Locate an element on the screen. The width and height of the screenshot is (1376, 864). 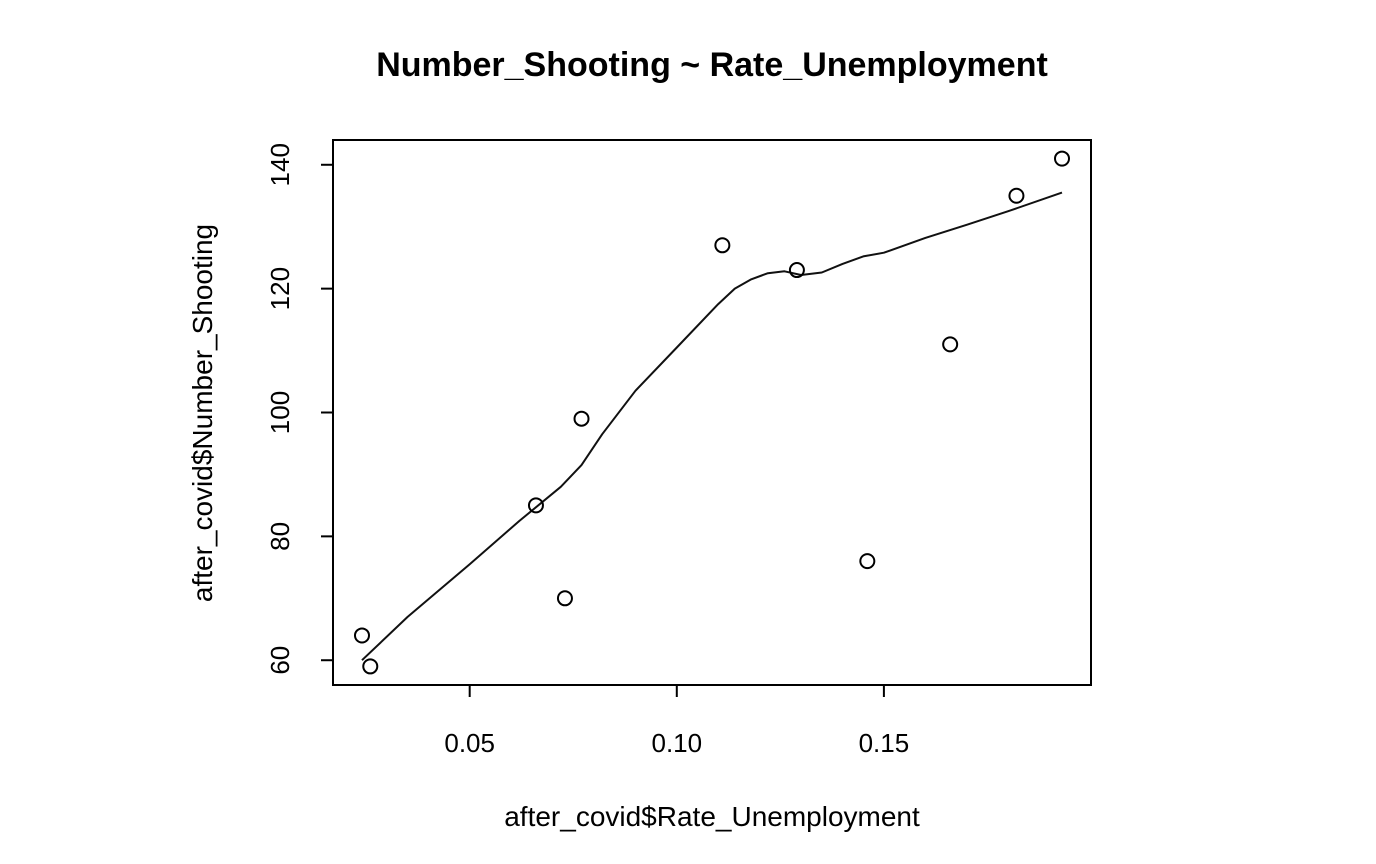
y-tick-label: 60 is located at coordinates (280, 660).